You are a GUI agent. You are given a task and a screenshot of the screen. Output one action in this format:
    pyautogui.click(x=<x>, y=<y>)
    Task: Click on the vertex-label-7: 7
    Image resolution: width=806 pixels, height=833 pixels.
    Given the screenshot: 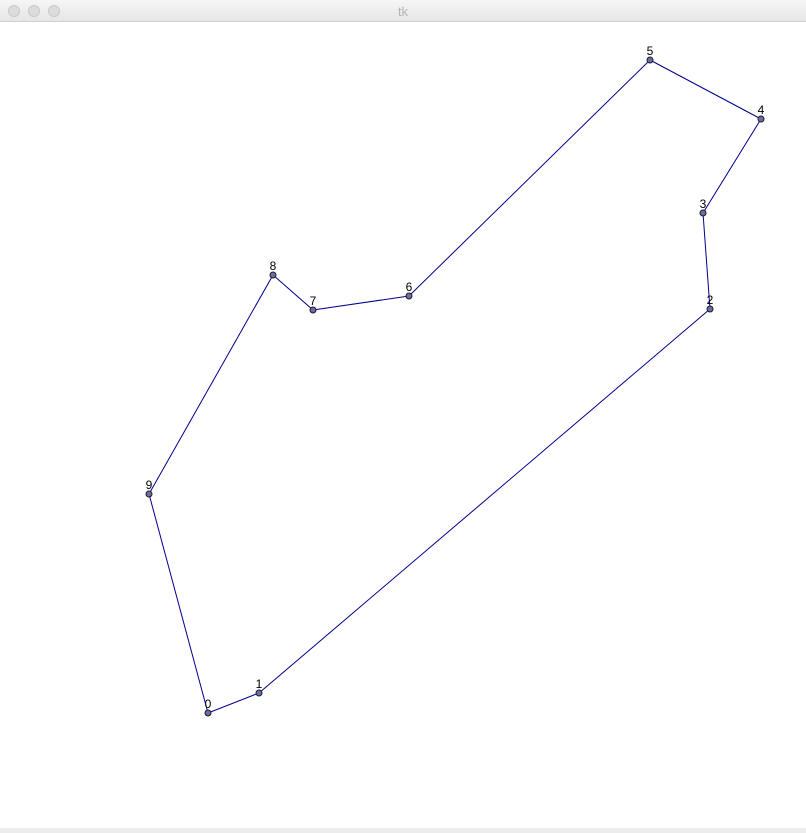 What is the action you would take?
    pyautogui.click(x=313, y=301)
    